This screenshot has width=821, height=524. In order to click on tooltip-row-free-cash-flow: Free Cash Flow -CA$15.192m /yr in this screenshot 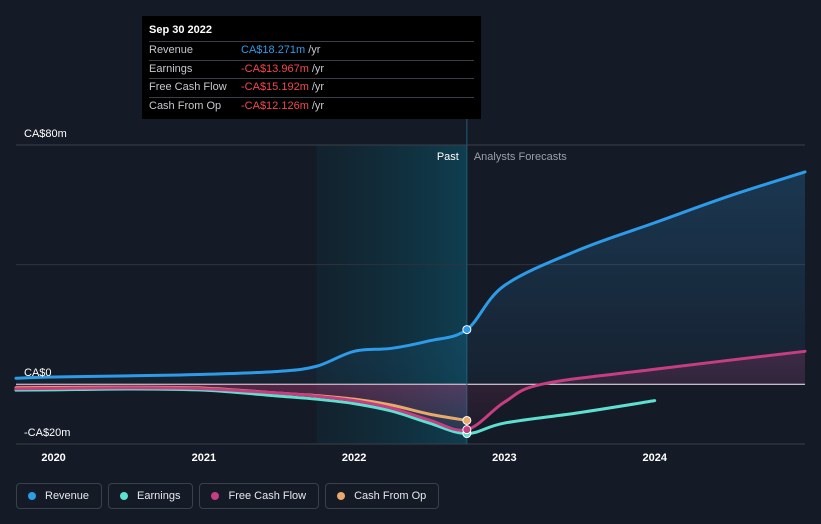, I will do `click(311, 87)`.